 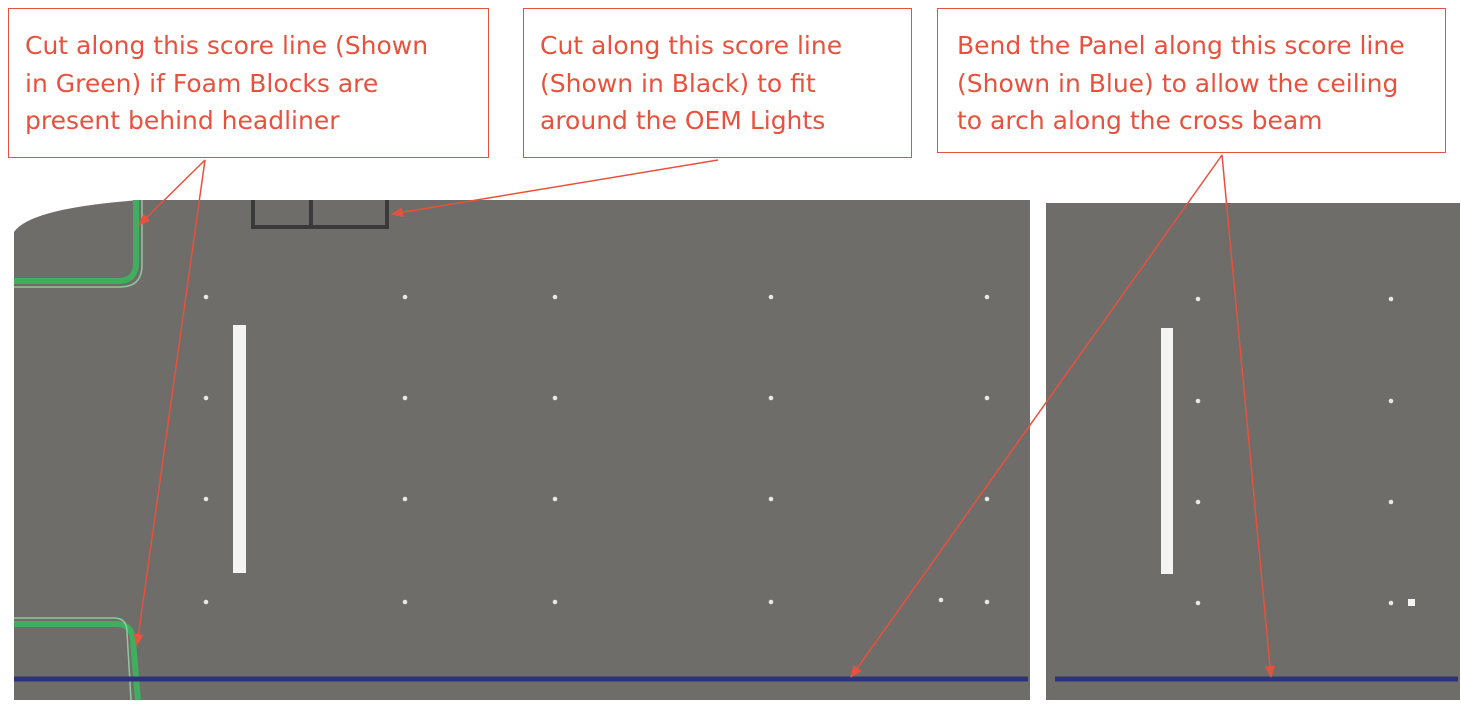 What do you see at coordinates (683, 120) in the screenshot?
I see `callout-text-line: around the OEM Lights` at bounding box center [683, 120].